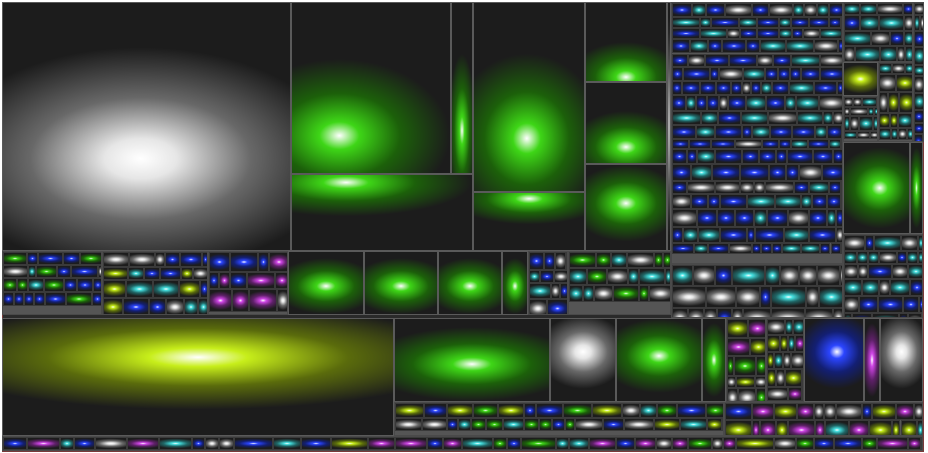 This screenshot has height=453, width=928. What do you see at coordinates (860, 119) in the screenshot?
I see `small-cyan-cluster` at bounding box center [860, 119].